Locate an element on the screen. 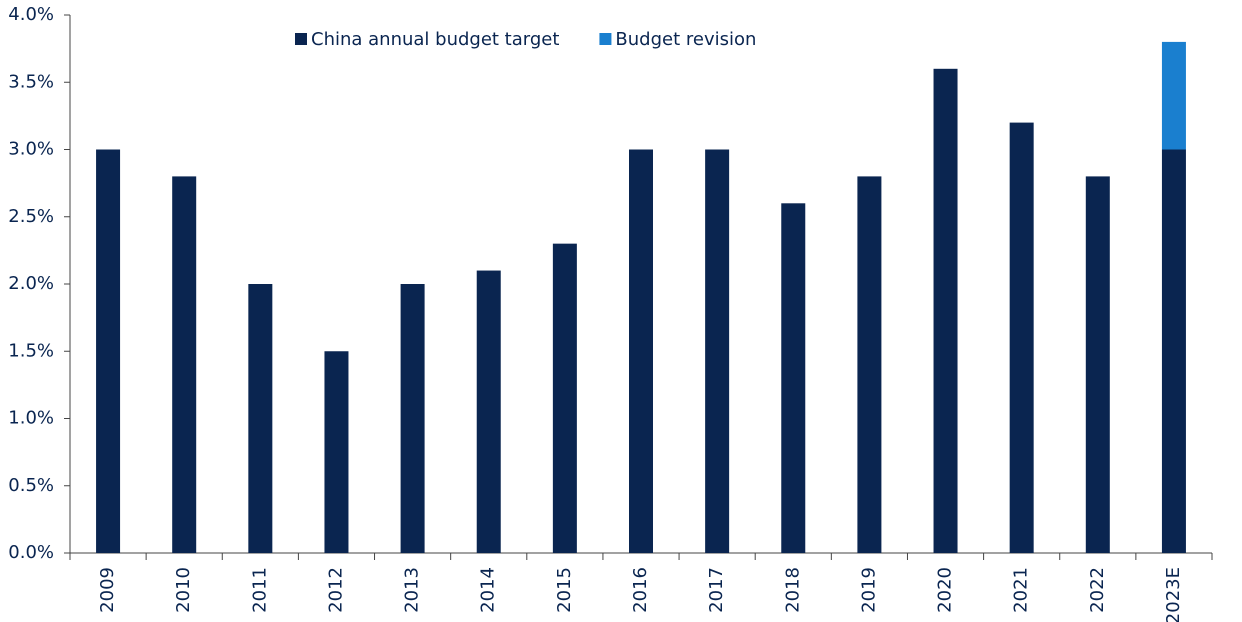 The image size is (1242, 622). y-tick-label: 1.5% is located at coordinates (31, 350).